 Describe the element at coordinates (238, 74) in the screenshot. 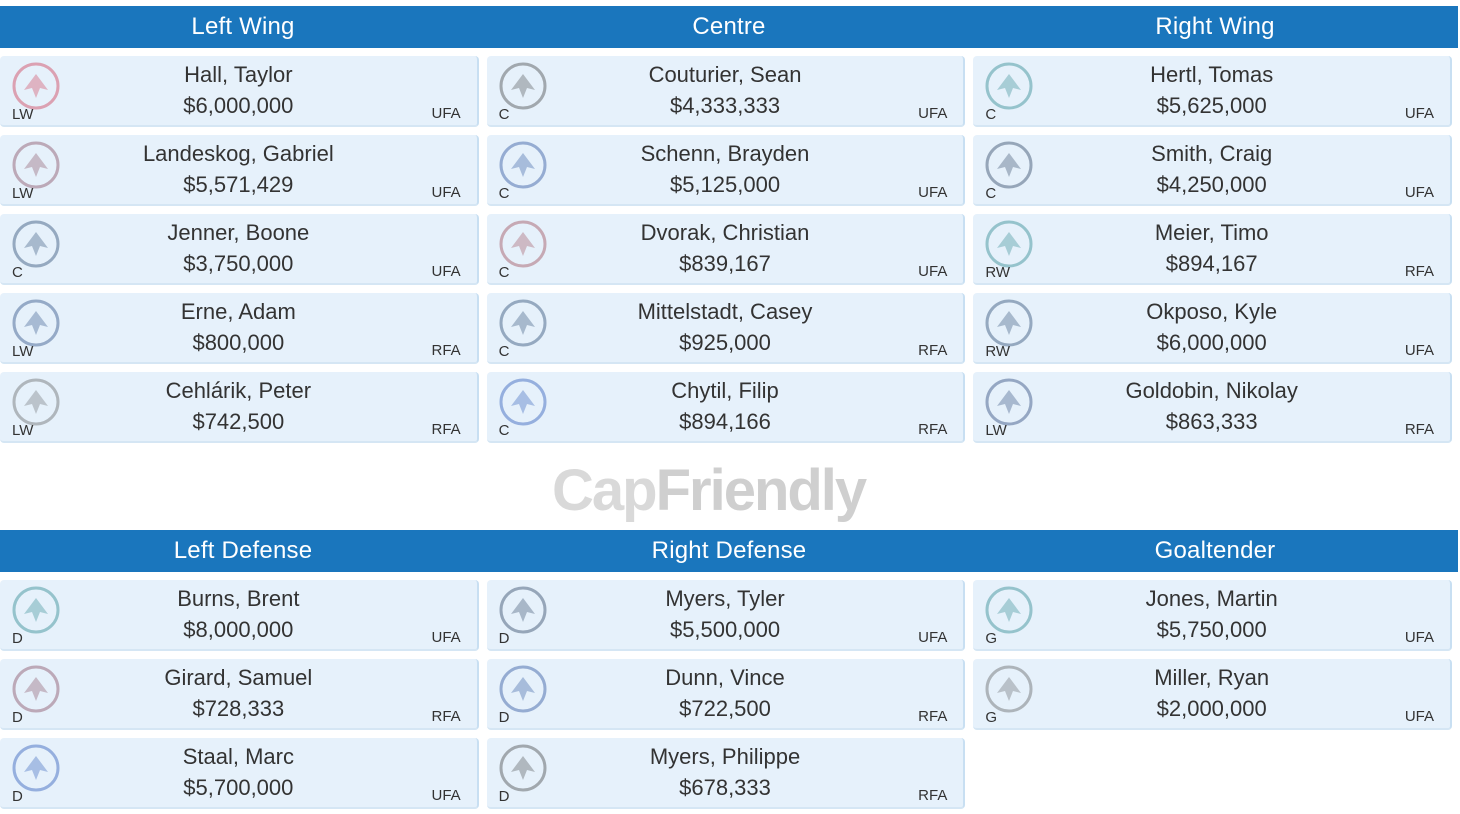

I see `player-name: Hall, Taylor` at that location.